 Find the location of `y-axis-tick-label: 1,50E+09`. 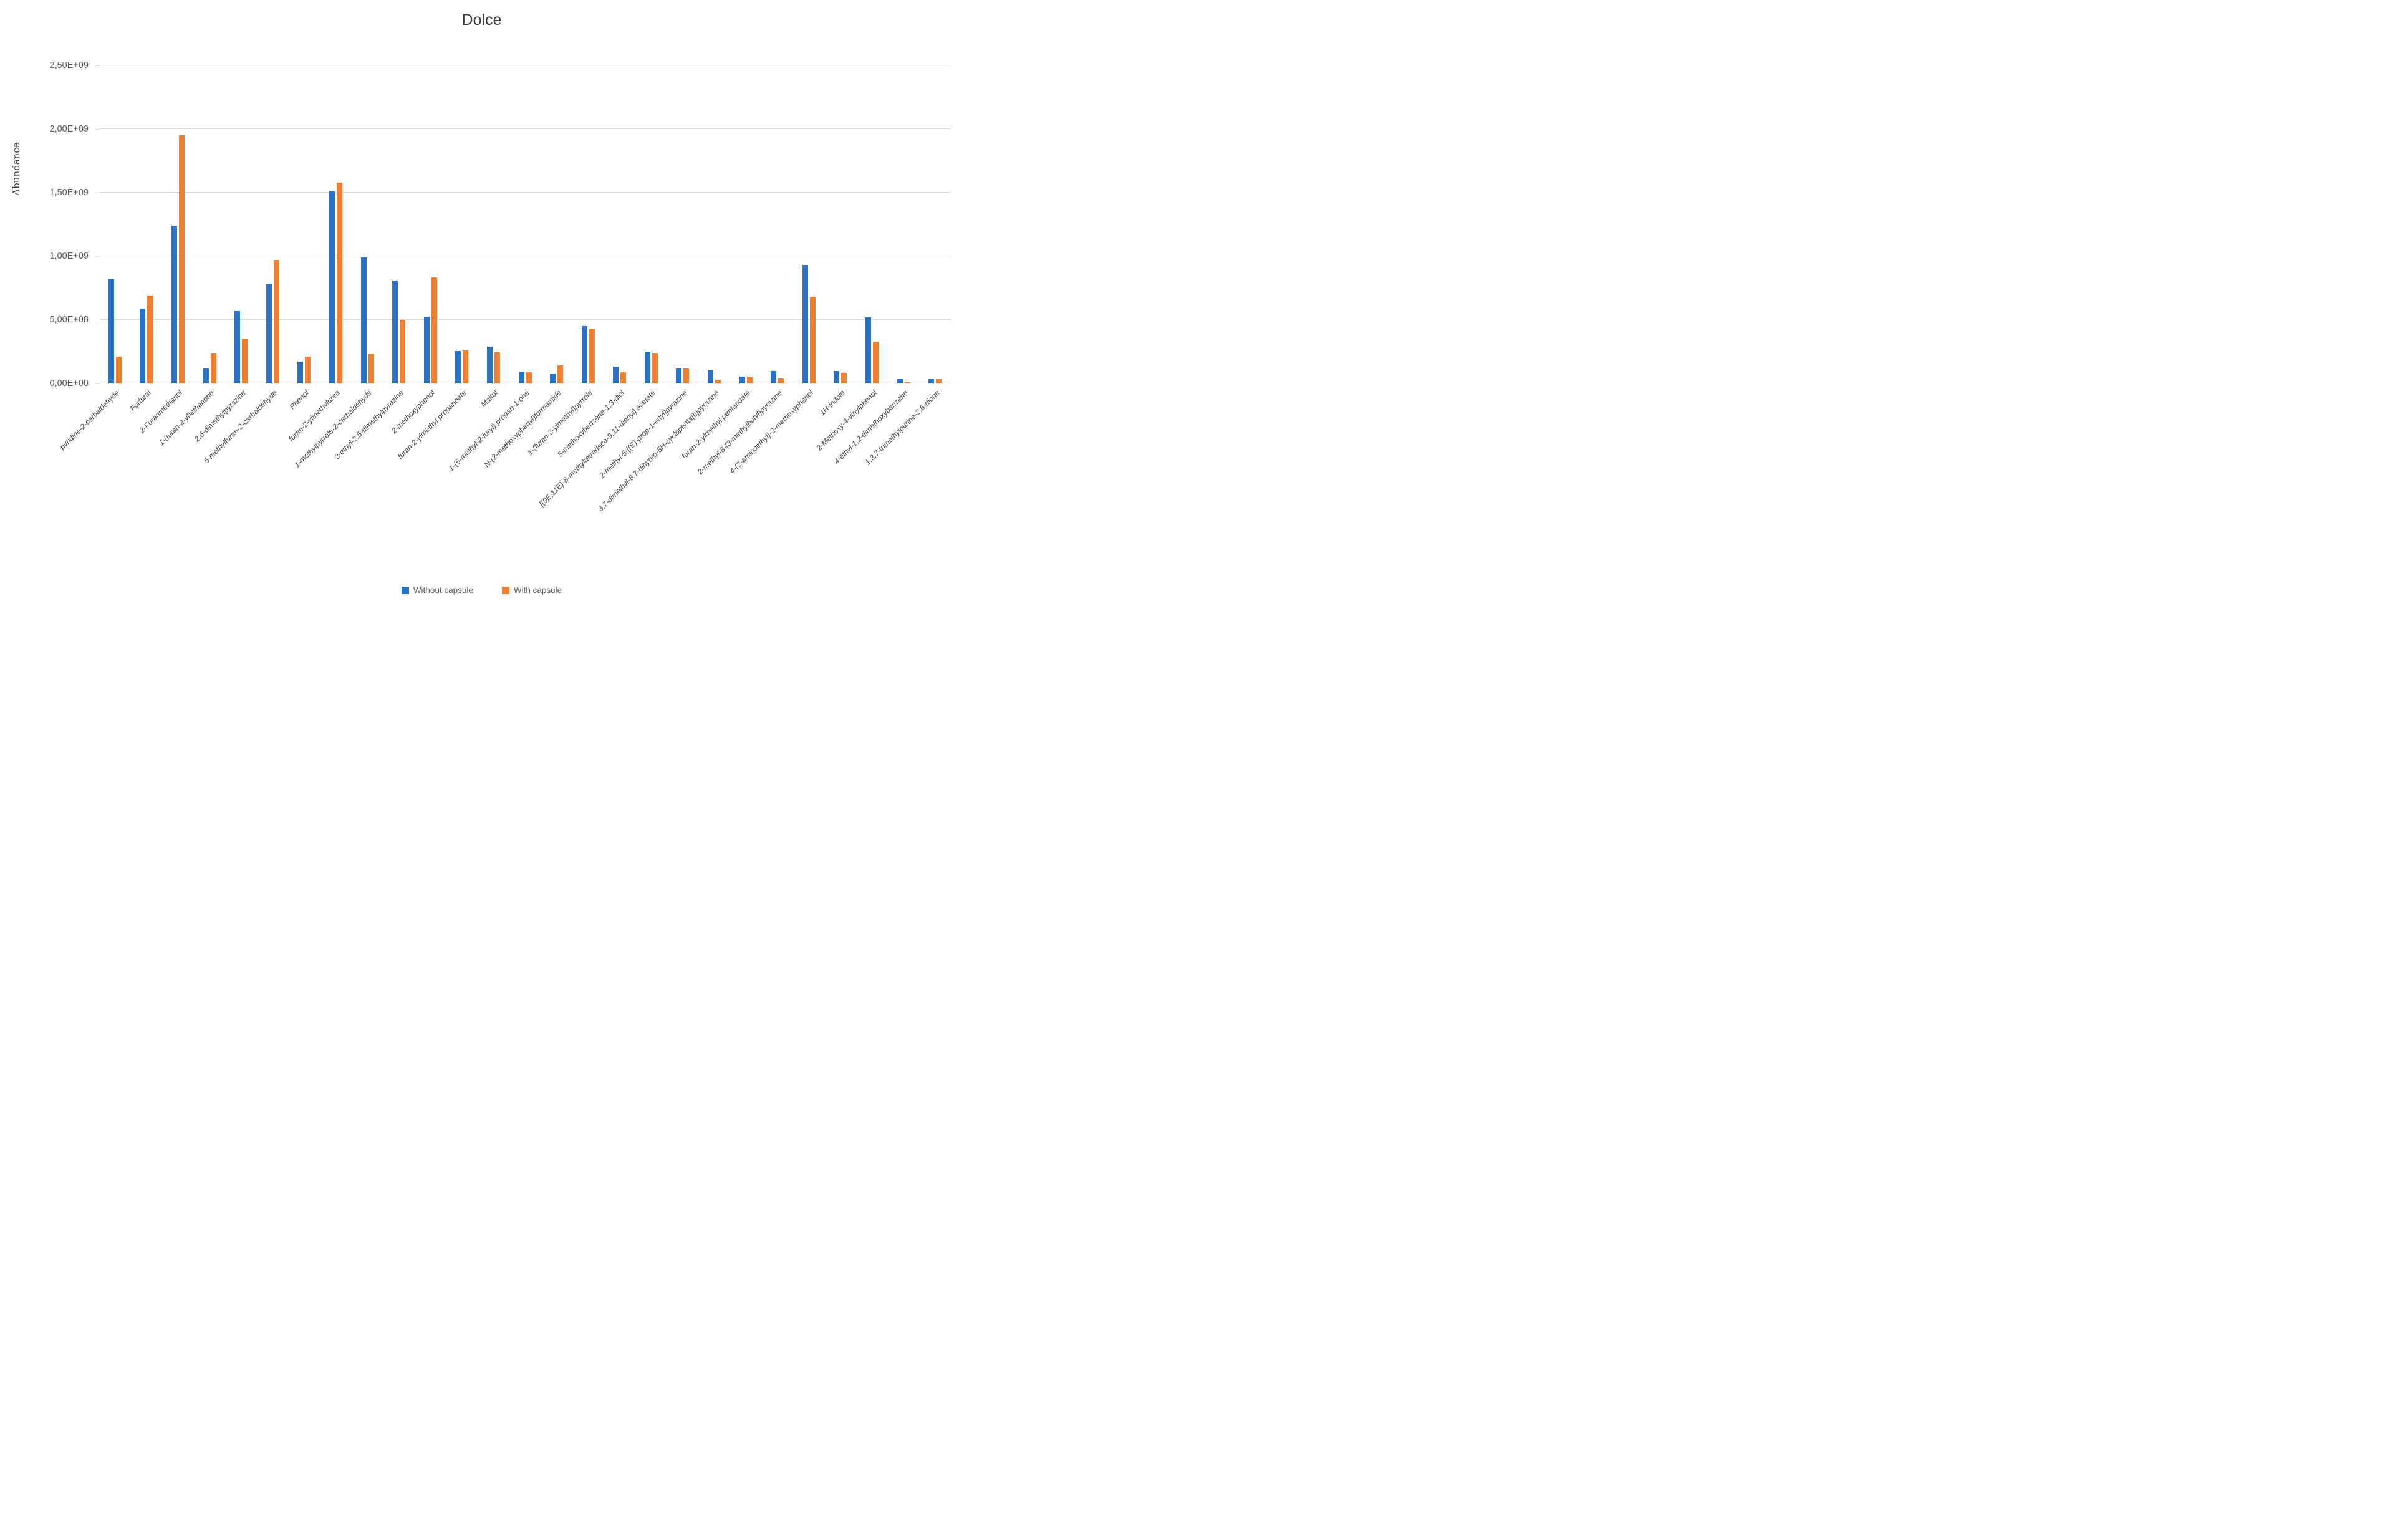

y-axis-tick-label: 1,50E+09 is located at coordinates (69, 193).